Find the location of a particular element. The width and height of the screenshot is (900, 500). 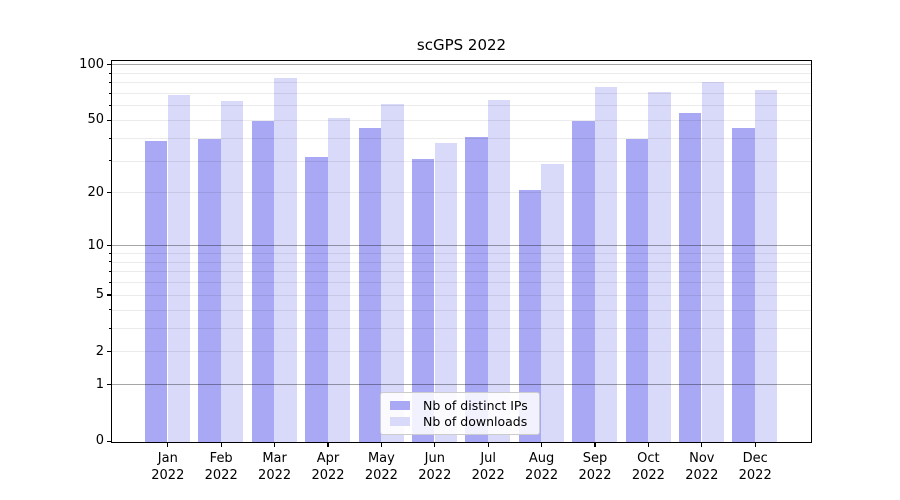

bar-may-downloads is located at coordinates (392, 272).